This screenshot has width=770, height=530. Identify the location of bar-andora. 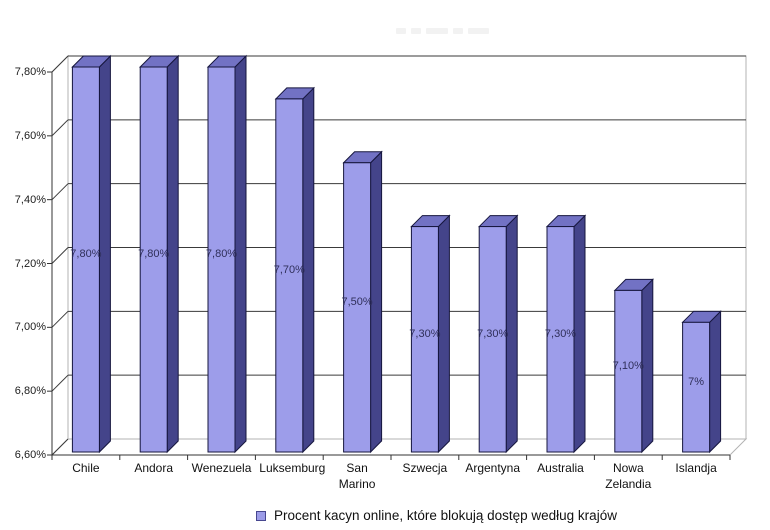
(153, 259).